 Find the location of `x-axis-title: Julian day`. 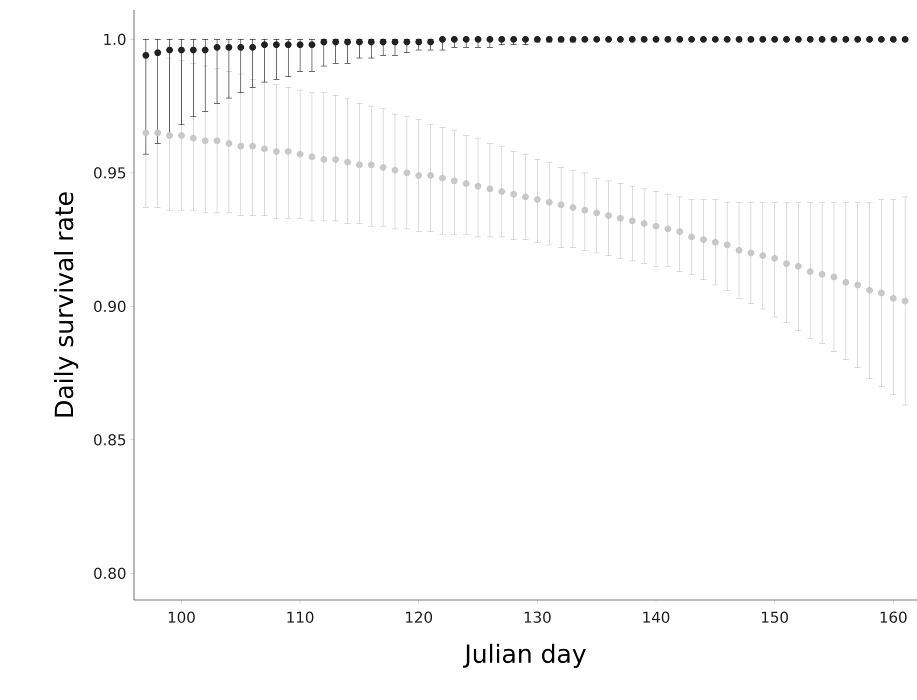

x-axis-title: Julian day is located at coordinates (524, 656).